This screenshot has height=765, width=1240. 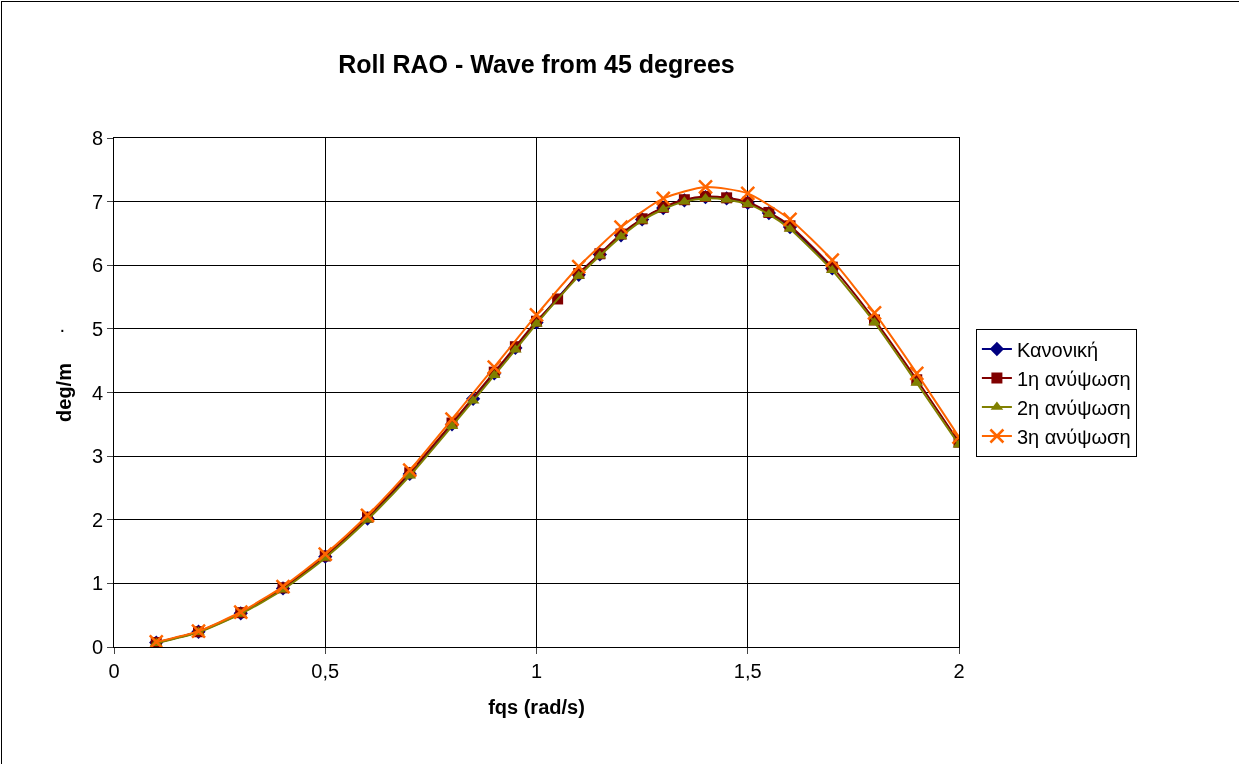 What do you see at coordinates (97, 201) in the screenshot?
I see `y-tick-label: 7` at bounding box center [97, 201].